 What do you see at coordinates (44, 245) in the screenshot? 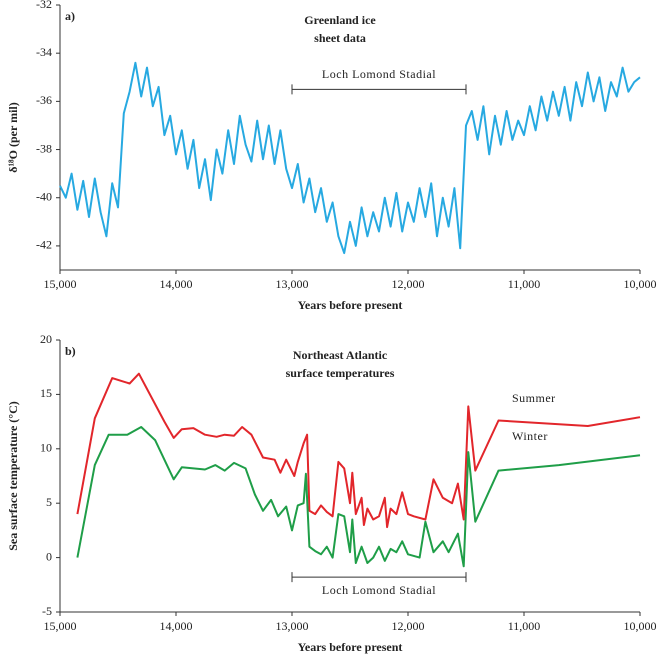
I see `y-tick-label: -42` at bounding box center [44, 245].